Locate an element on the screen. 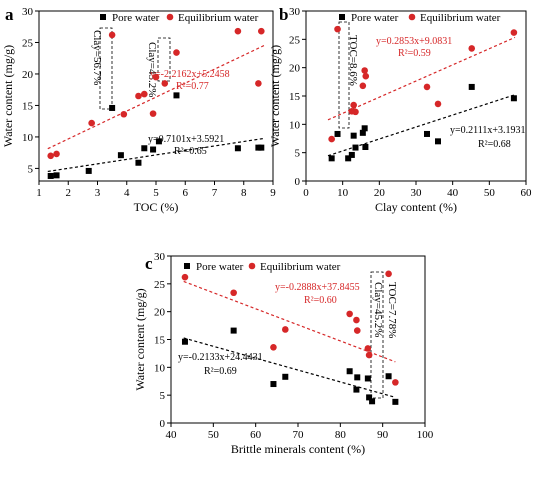  x-axis-title: TOC (%) is located at coordinates (156, 207).